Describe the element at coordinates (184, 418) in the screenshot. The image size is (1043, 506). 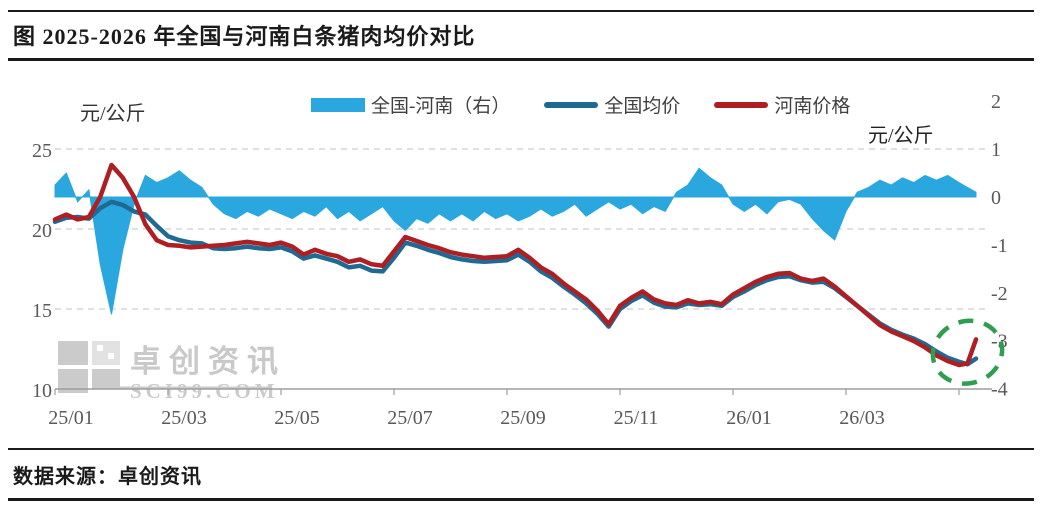
I see `x-axis-tick-label: 25/03` at that location.